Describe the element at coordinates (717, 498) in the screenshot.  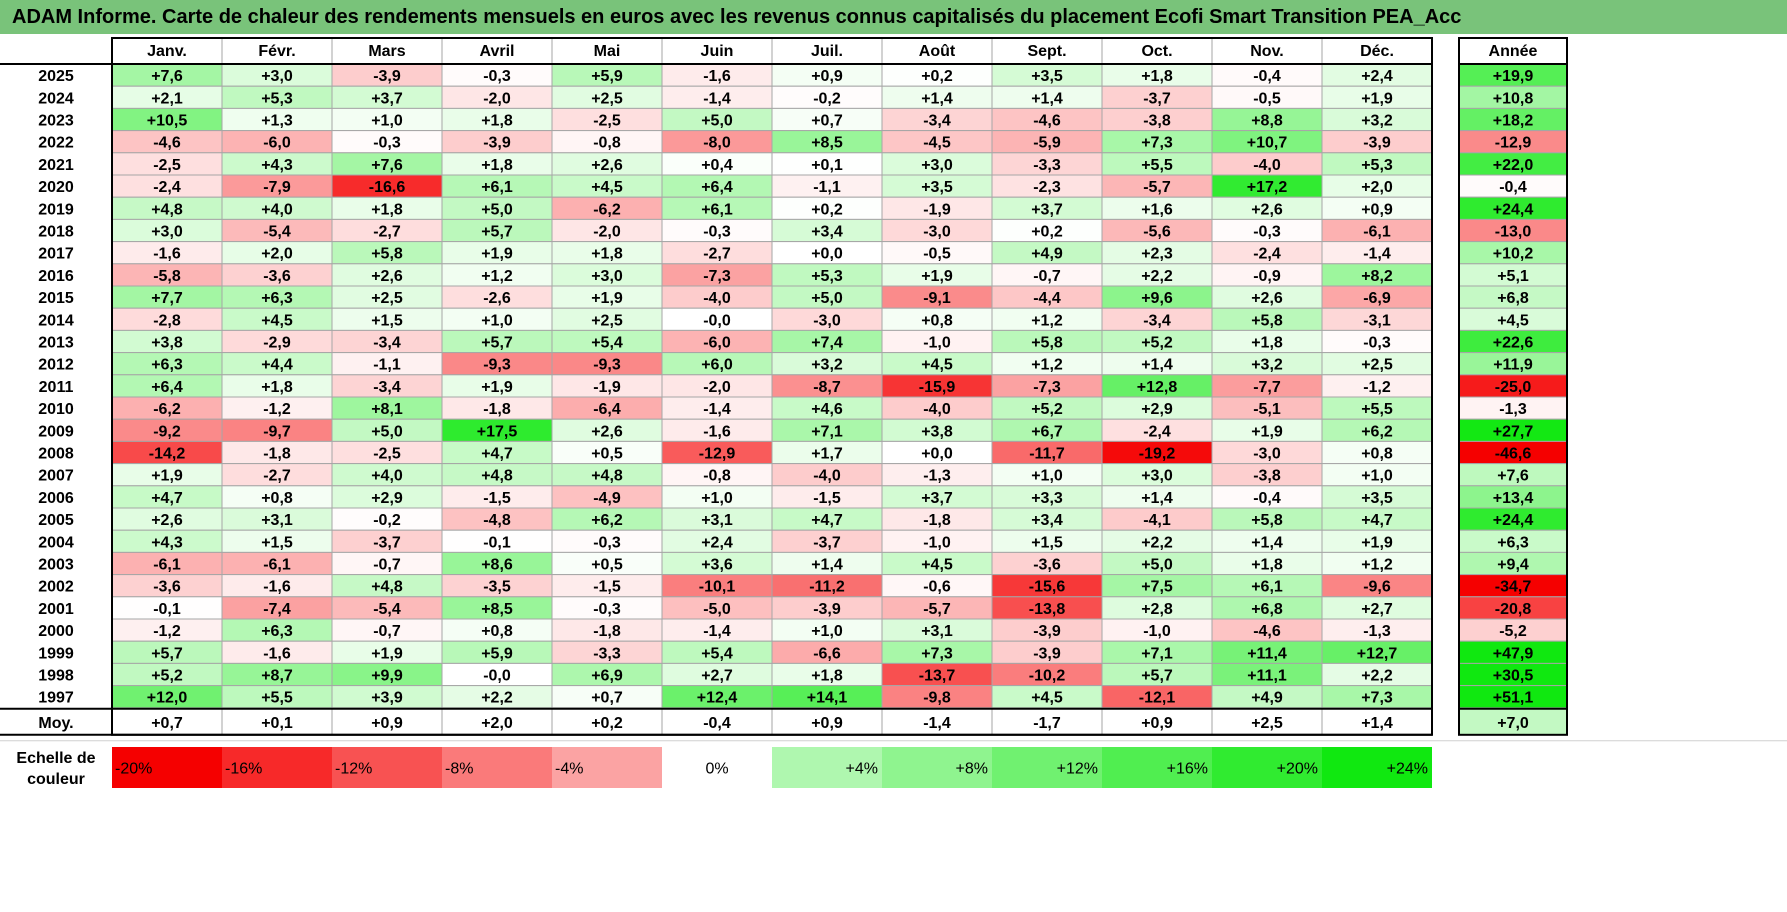
I see `cell-value: +1,0` at that location.